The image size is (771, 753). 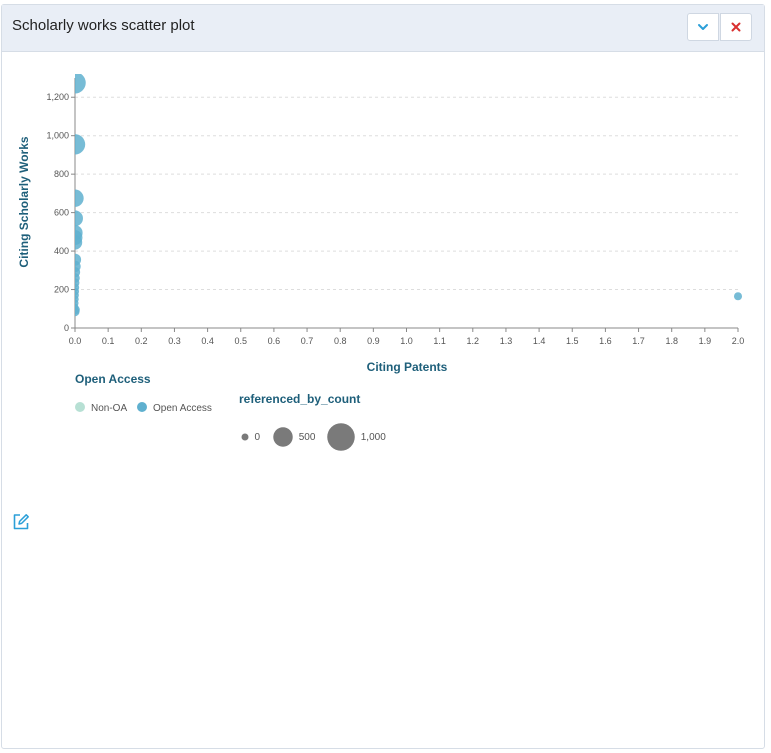 What do you see at coordinates (141, 341) in the screenshot?
I see `x-tick-label: 0.2` at bounding box center [141, 341].